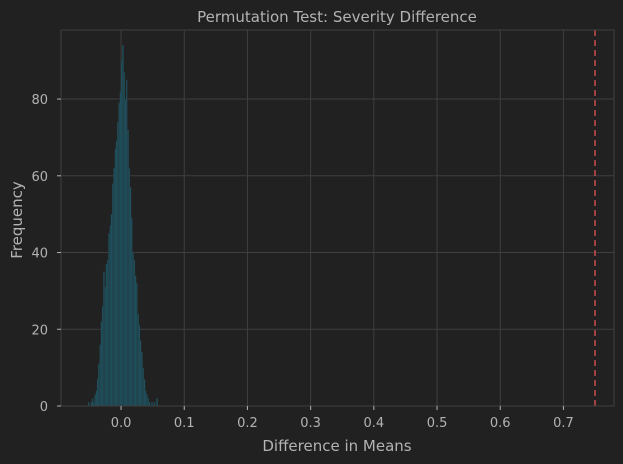 The image size is (623, 464). I want to click on x-tick-label: 0.1, so click(184, 423).